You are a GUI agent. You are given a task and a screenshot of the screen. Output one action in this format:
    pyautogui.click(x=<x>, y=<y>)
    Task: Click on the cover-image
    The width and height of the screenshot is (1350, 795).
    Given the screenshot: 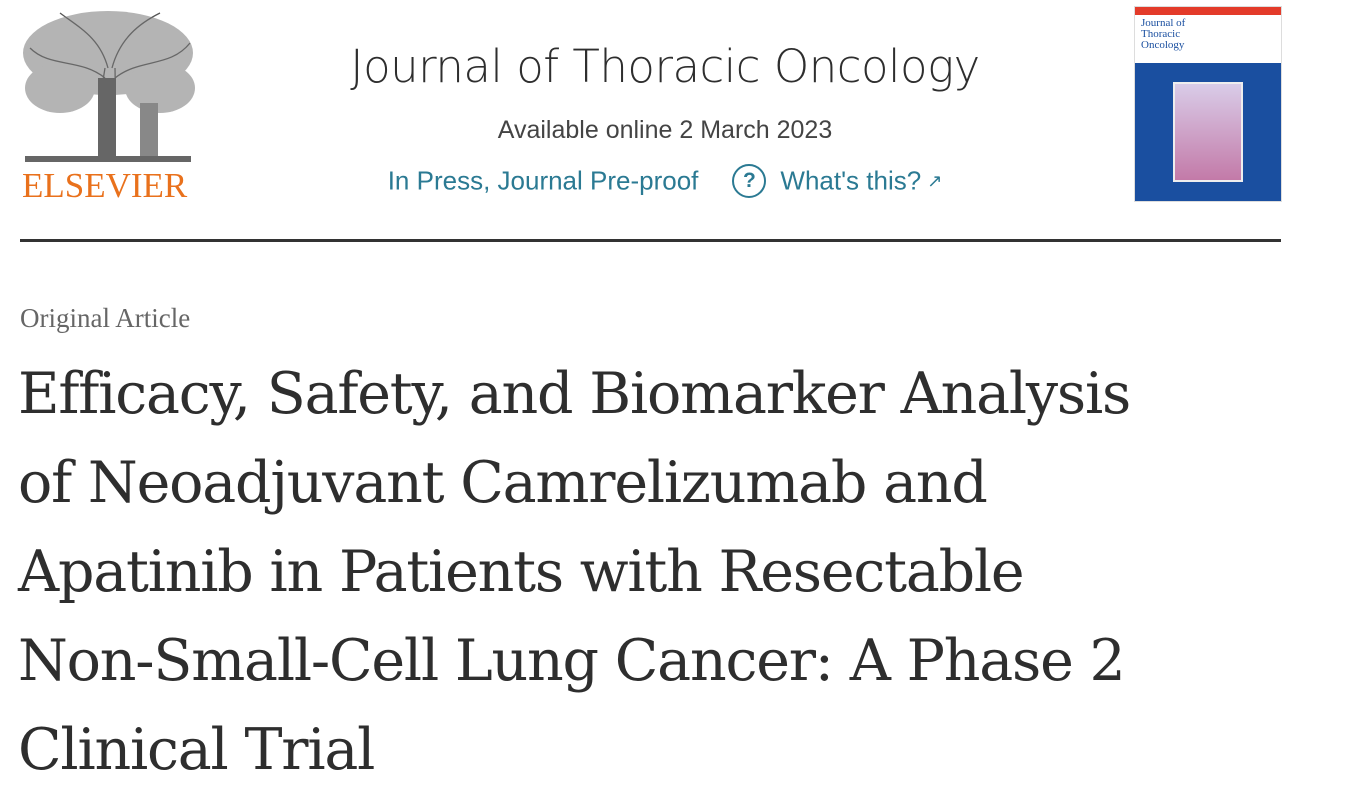 What is the action you would take?
    pyautogui.click(x=1208, y=132)
    